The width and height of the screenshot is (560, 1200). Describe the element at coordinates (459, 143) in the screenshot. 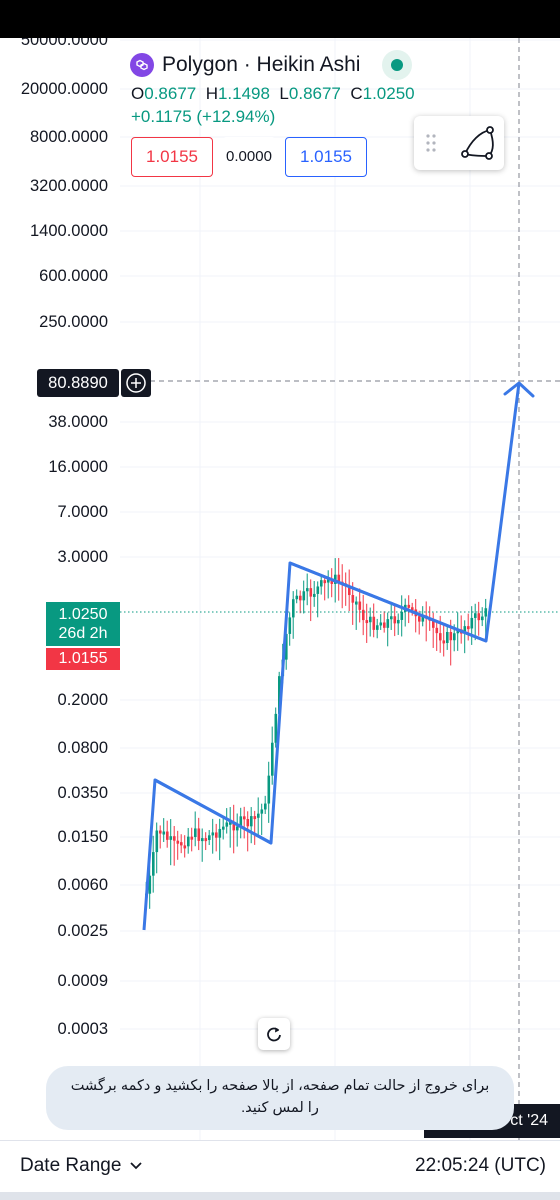

I see `drawing-toolbar` at that location.